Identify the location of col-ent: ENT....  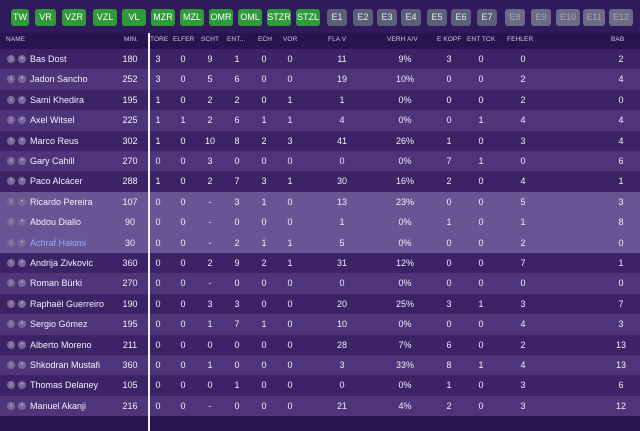
(236, 39).